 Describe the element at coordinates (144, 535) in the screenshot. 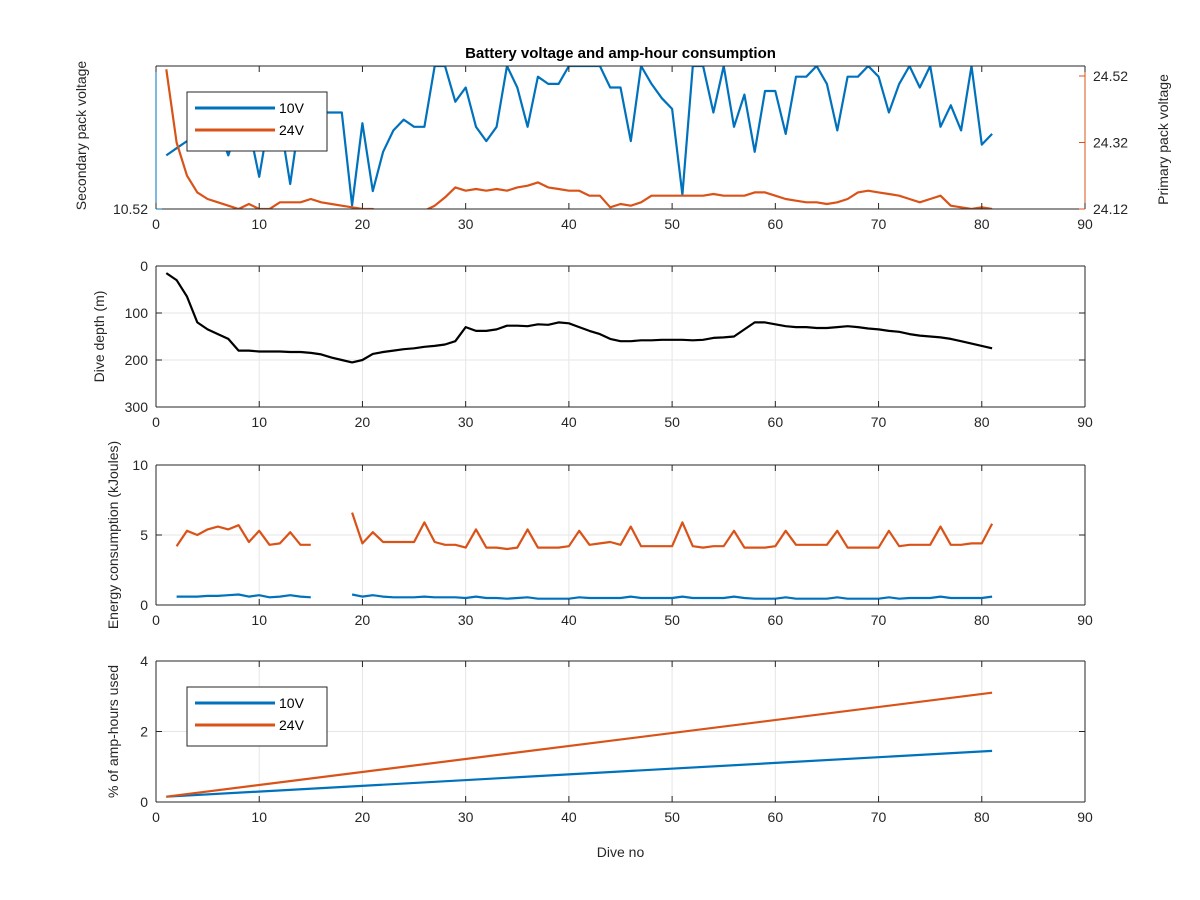

I see `y-tick-label: 5` at that location.